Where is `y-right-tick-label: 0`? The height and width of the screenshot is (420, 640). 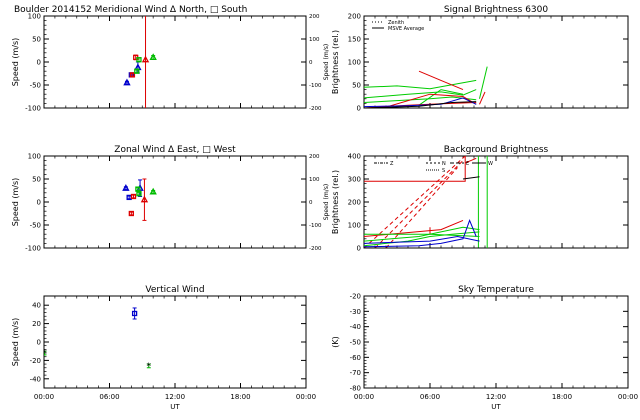
y-right-tick-label: 0 is located at coordinates (311, 63).